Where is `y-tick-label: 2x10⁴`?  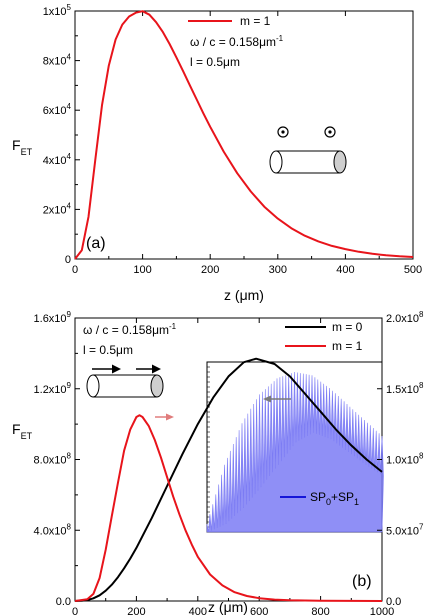
y-tick-label: 2x10⁴ is located at coordinates (57, 208).